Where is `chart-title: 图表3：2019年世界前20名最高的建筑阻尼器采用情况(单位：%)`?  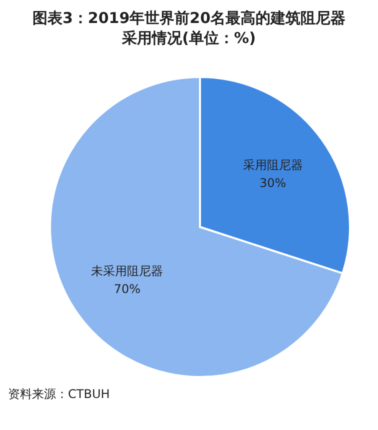 chart-title: 图表3：2019年世界前20名最高的建筑阻尼器采用情况(单位：%) is located at coordinates (189, 28).